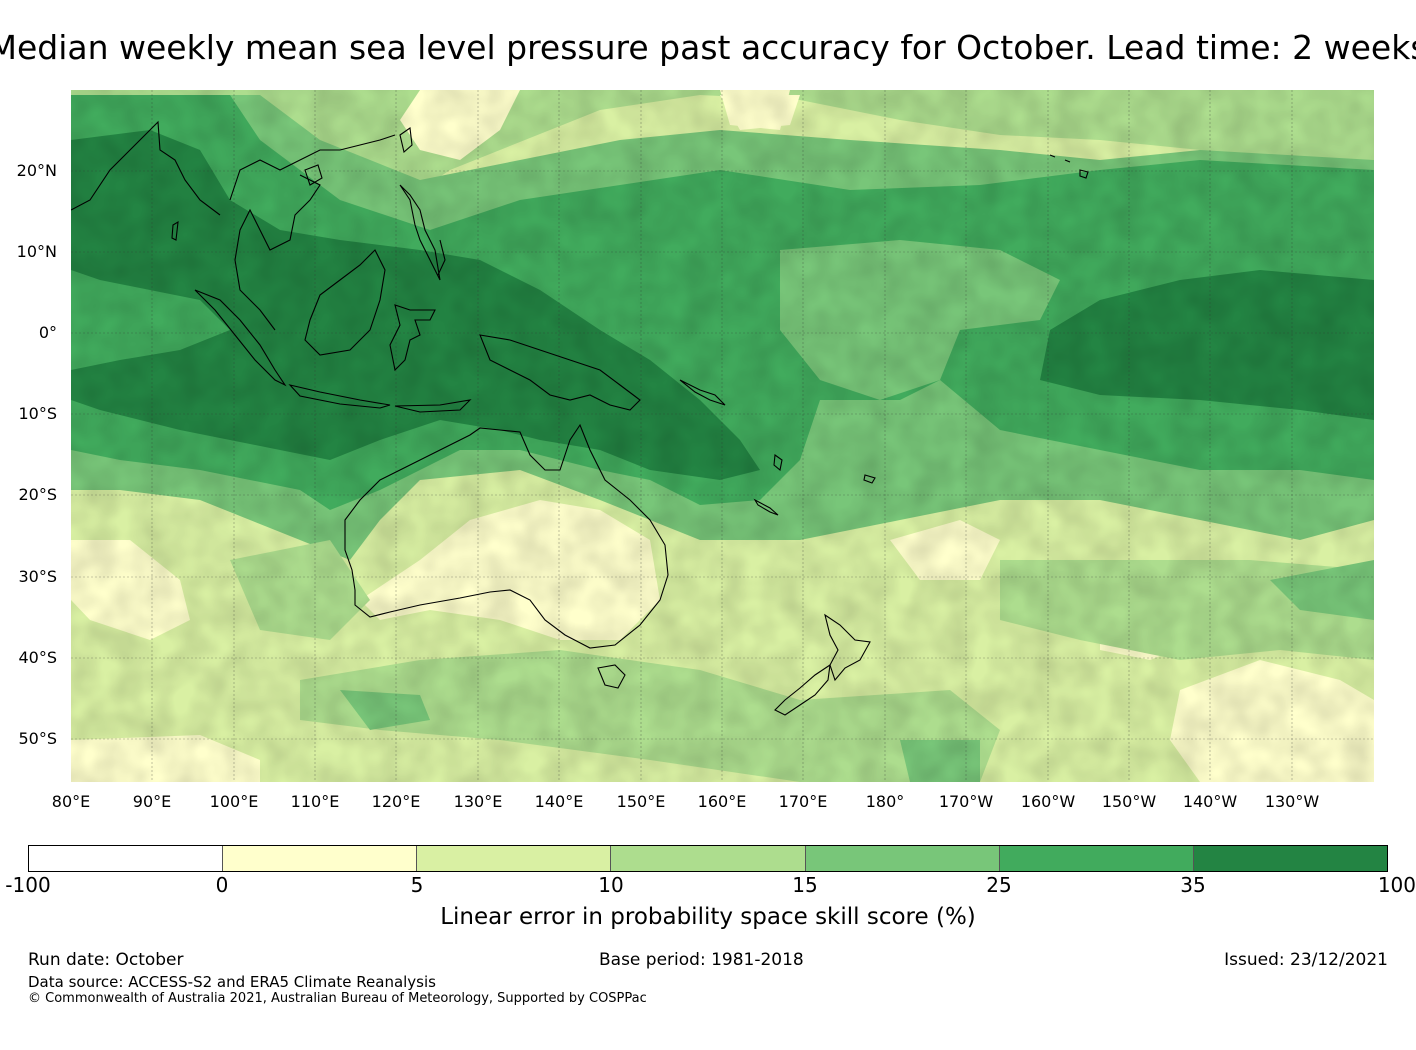 Image resolution: width=1416 pixels, height=1050 pixels. What do you see at coordinates (37, 576) in the screenshot?
I see `lat-label-30s: 30°S` at bounding box center [37, 576].